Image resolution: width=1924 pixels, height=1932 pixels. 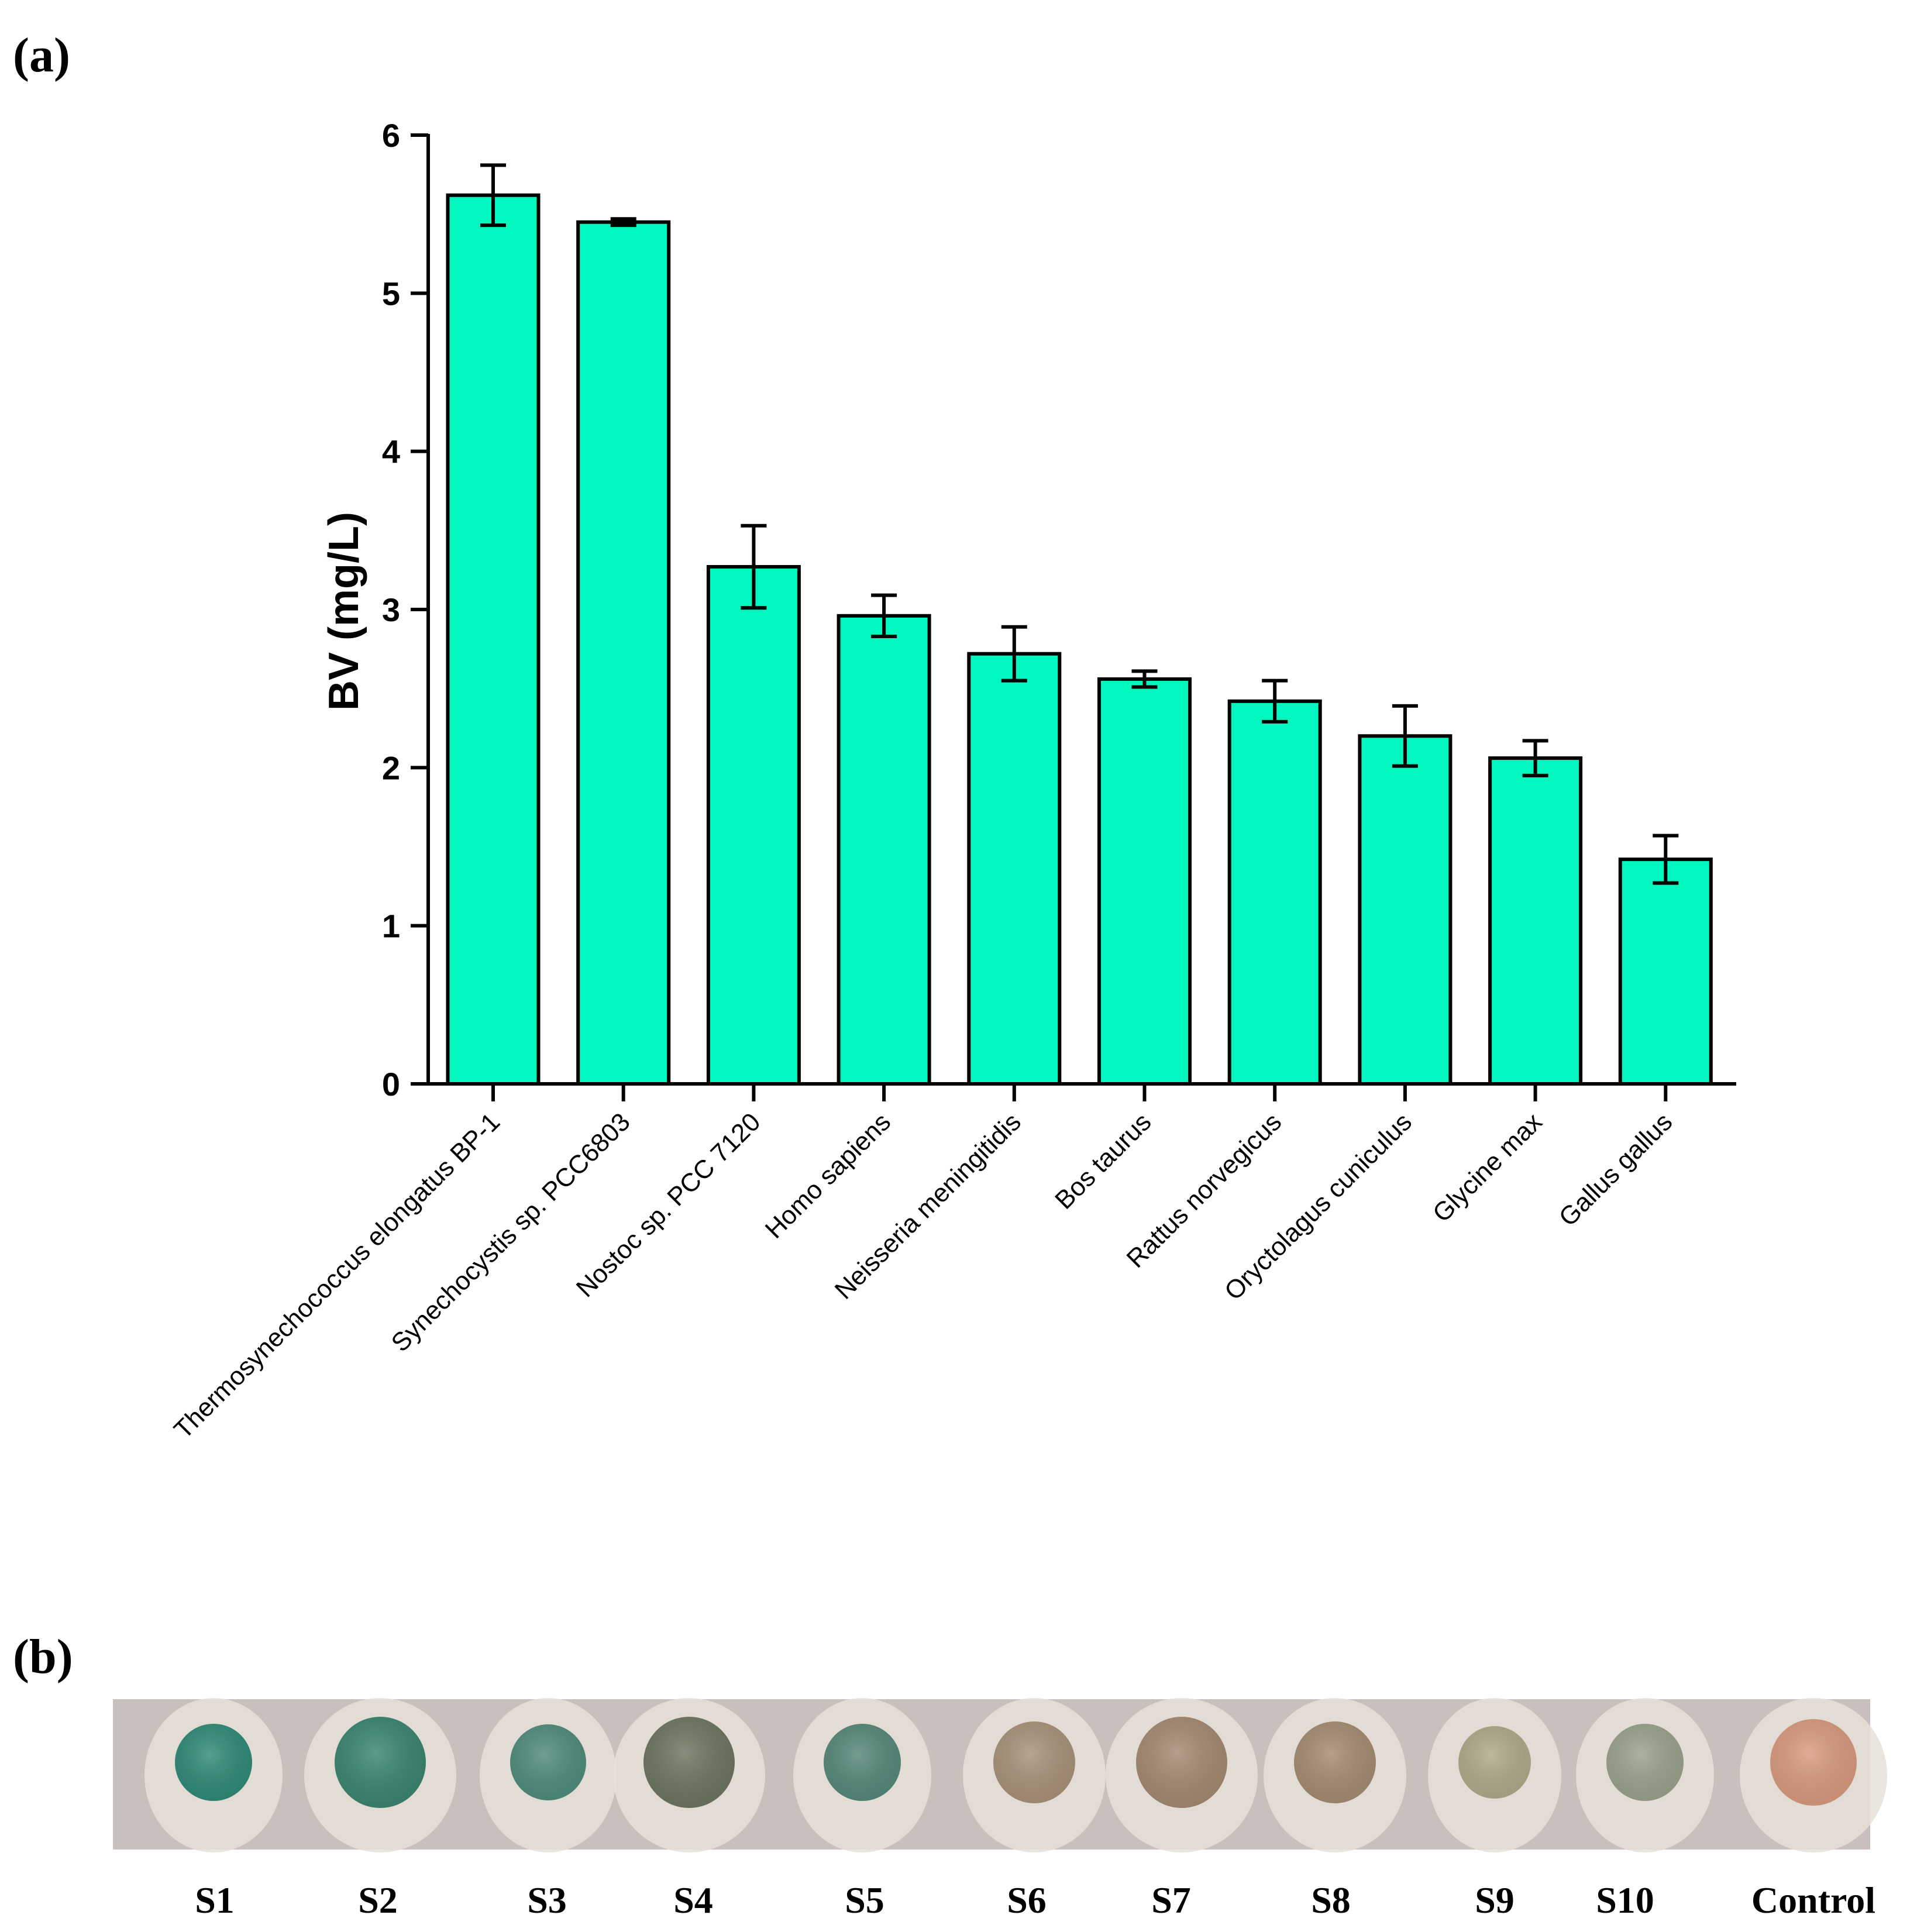 What do you see at coordinates (1813, 1900) in the screenshot?
I see `sample-label: Control` at bounding box center [1813, 1900].